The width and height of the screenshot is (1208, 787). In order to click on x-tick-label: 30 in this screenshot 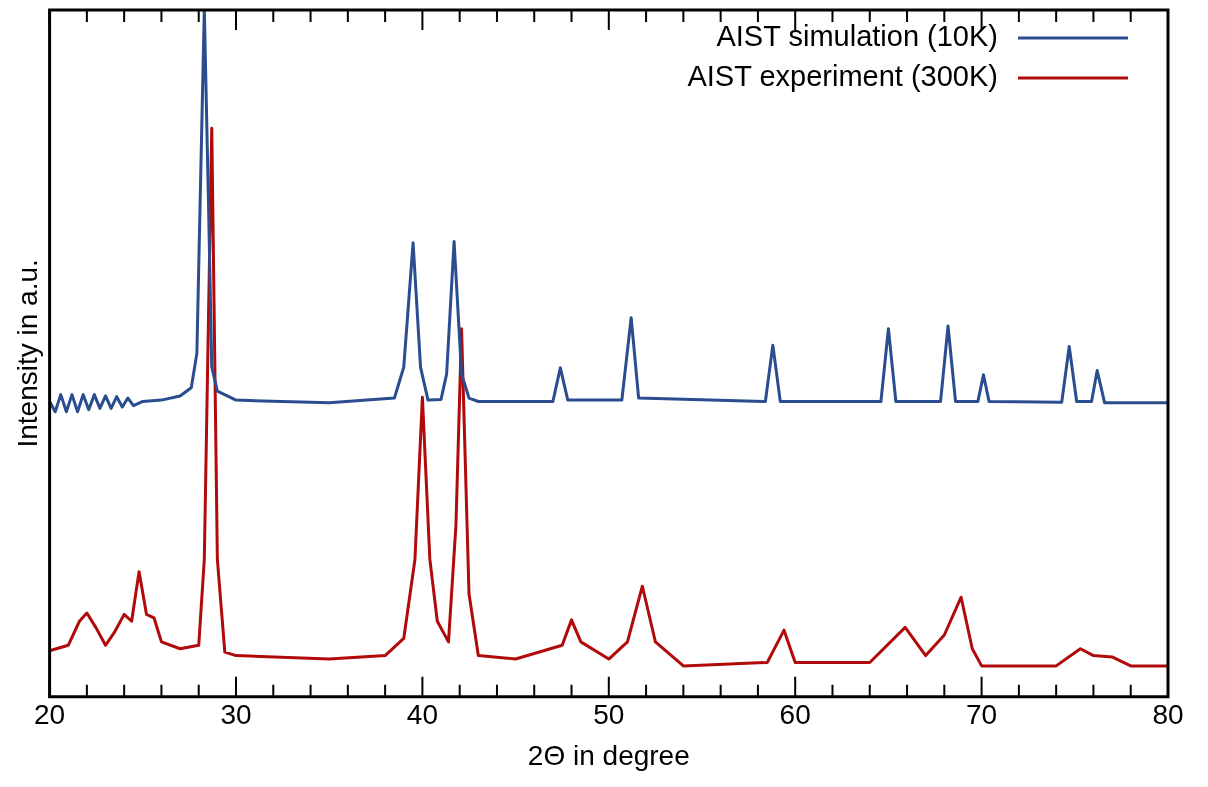, I will do `click(236, 715)`.